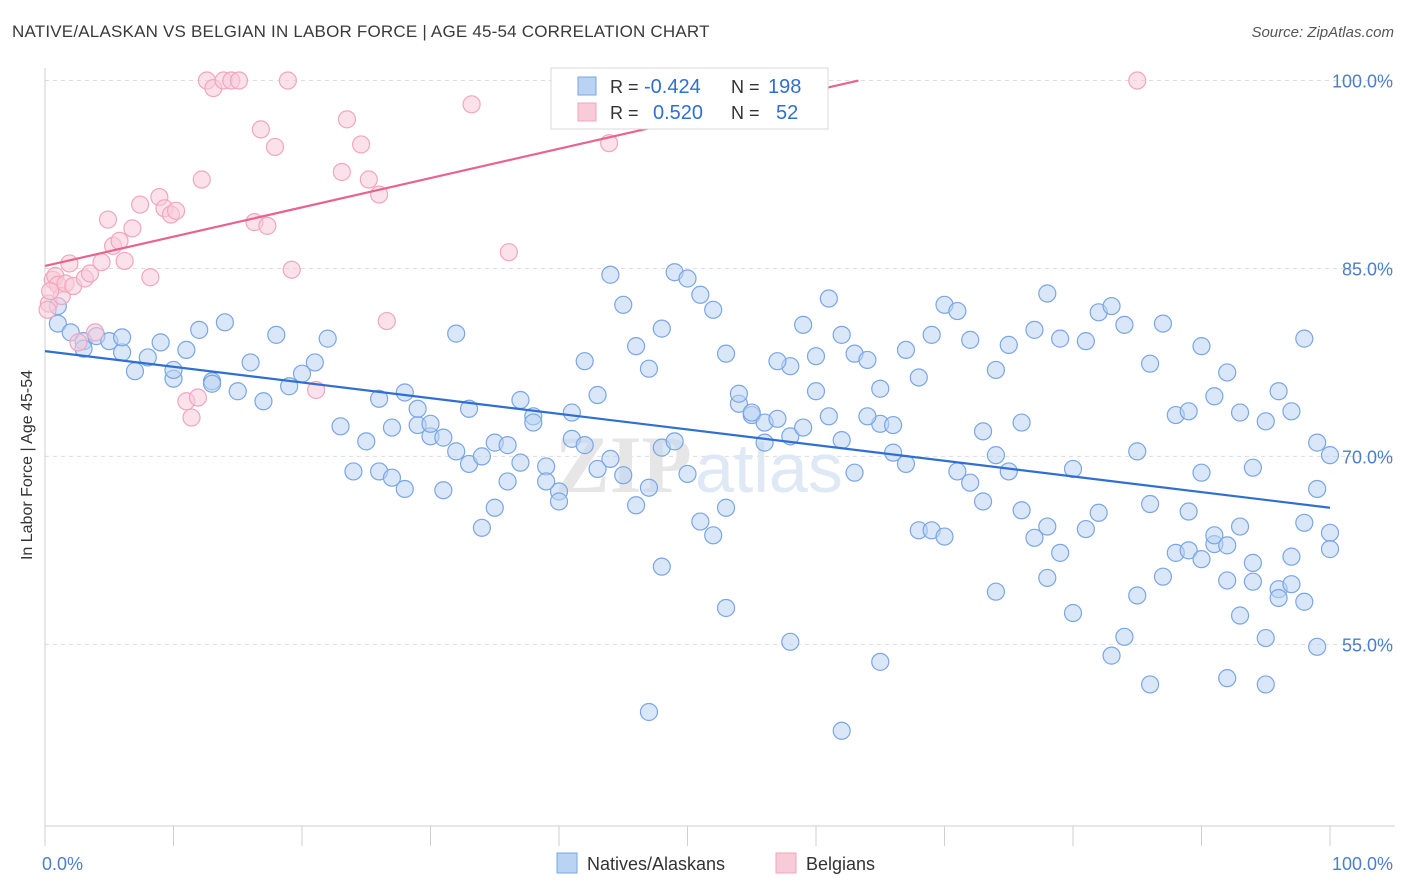 The width and height of the screenshot is (1406, 892). Describe the element at coordinates (1362, 82) in the screenshot. I see `y-tick-label: 100.0%` at that location.